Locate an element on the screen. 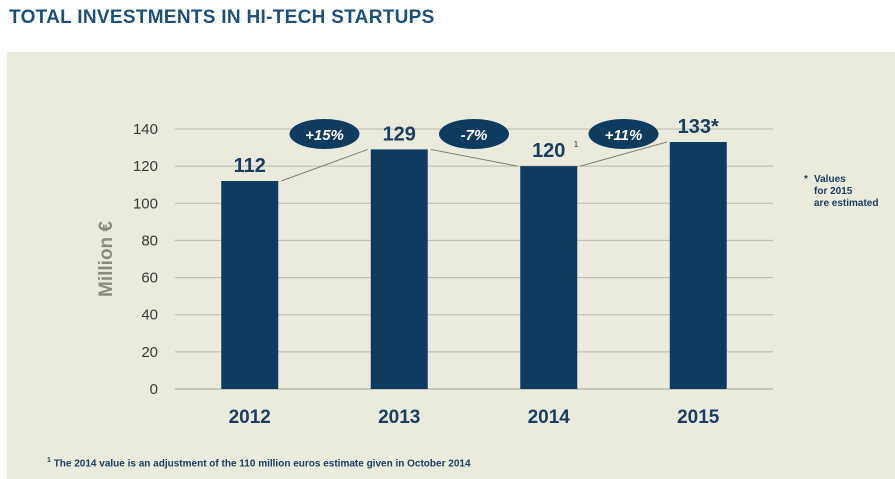 The image size is (895, 479). note-line-2: for 2015 is located at coordinates (833, 191).